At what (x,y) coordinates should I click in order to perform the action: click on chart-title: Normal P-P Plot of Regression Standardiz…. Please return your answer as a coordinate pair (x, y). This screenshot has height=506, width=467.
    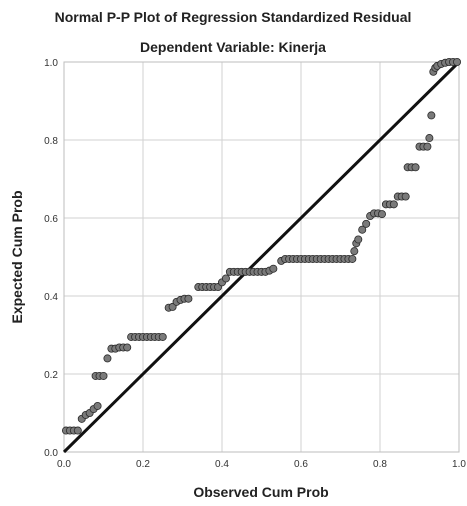
    Looking at the image, I should click on (233, 17).